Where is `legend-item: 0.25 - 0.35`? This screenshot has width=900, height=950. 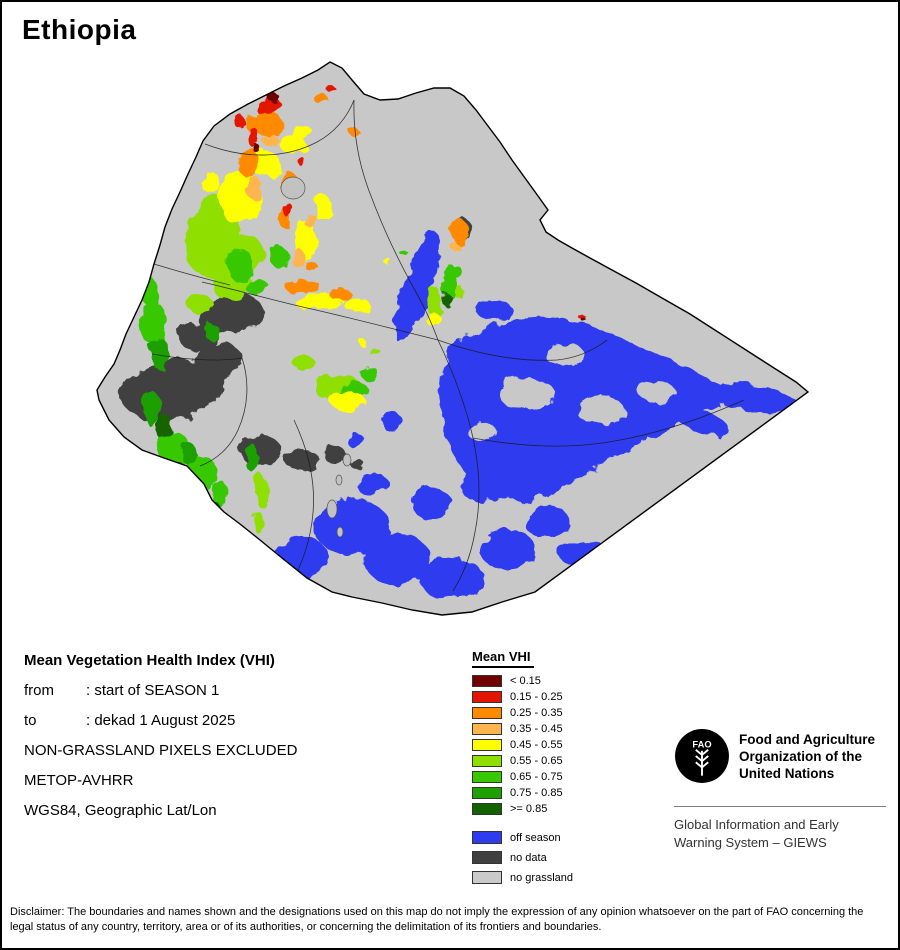
legend-item: 0.25 - 0.35 is located at coordinates (522, 713).